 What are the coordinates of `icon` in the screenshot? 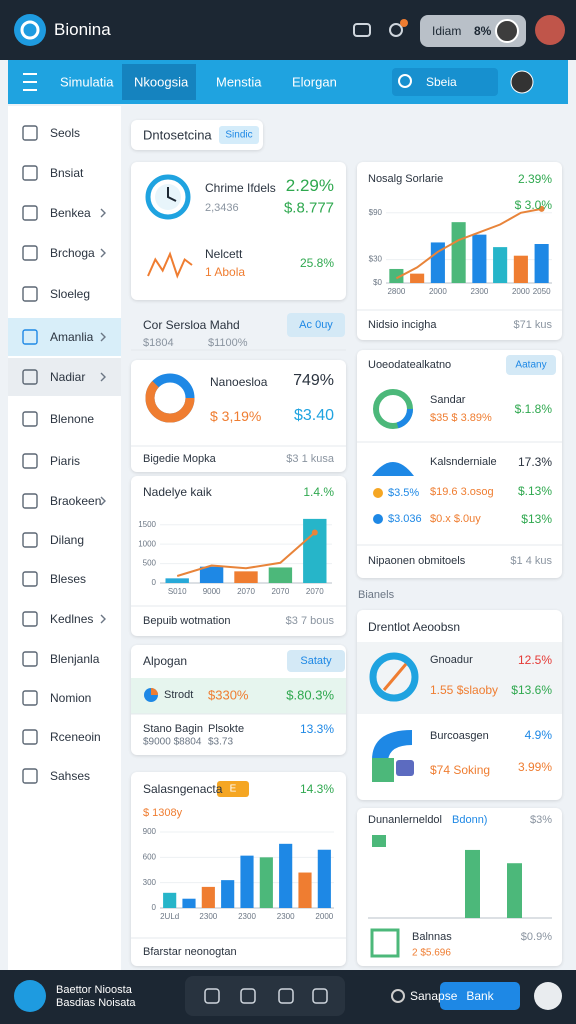 It's located at (405, 768).